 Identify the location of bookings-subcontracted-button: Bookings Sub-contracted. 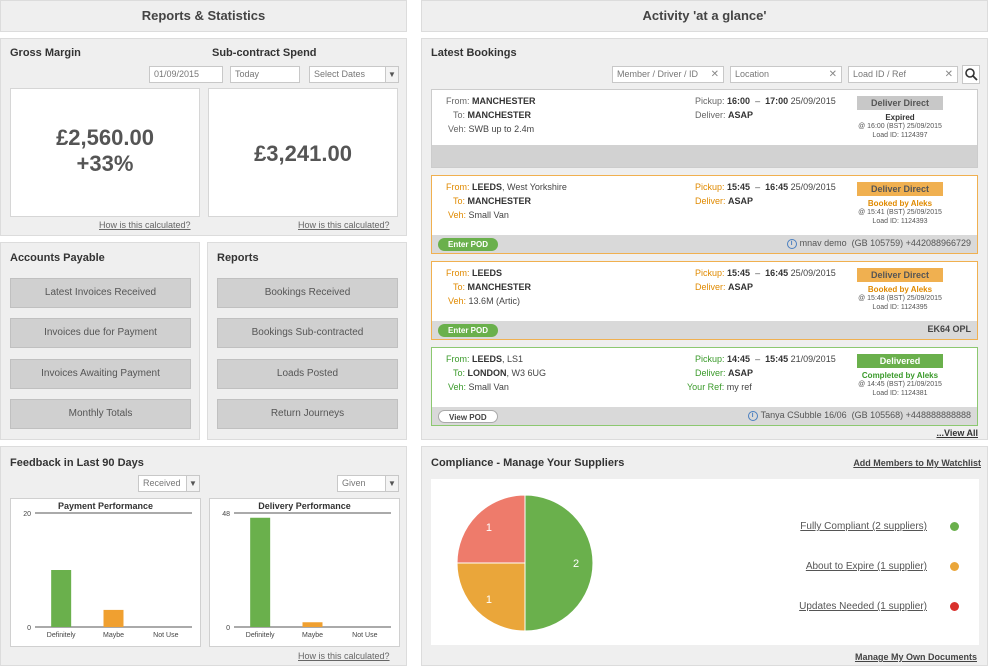
(307, 333).